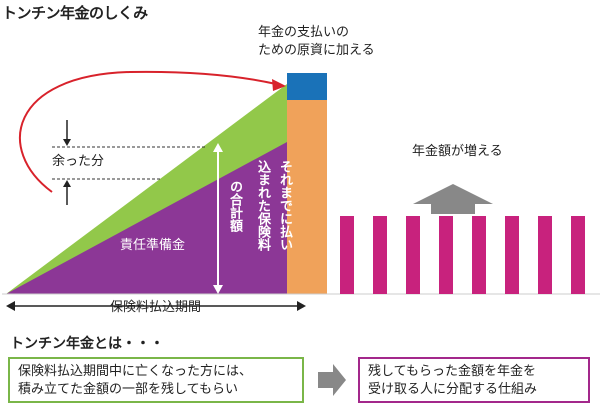 The image size is (600, 410). What do you see at coordinates (457, 151) in the screenshot?
I see `increase-label: 年金額が増える` at bounding box center [457, 151].